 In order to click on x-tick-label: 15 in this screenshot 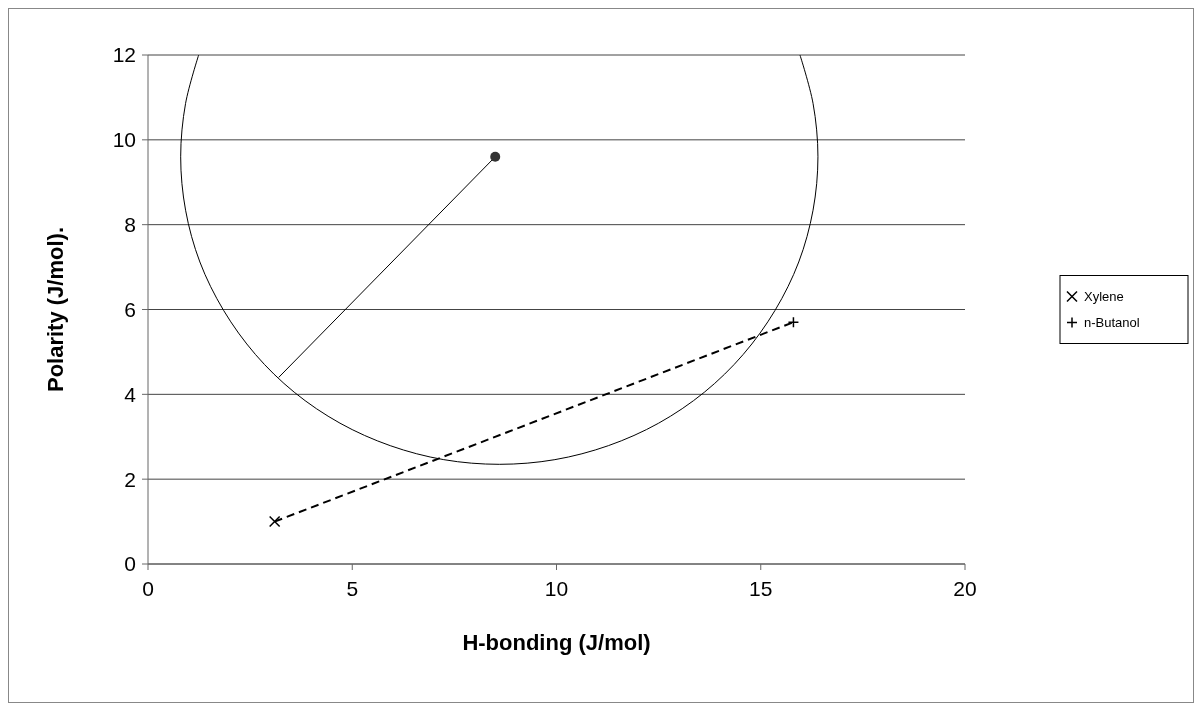, I will do `click(761, 588)`.